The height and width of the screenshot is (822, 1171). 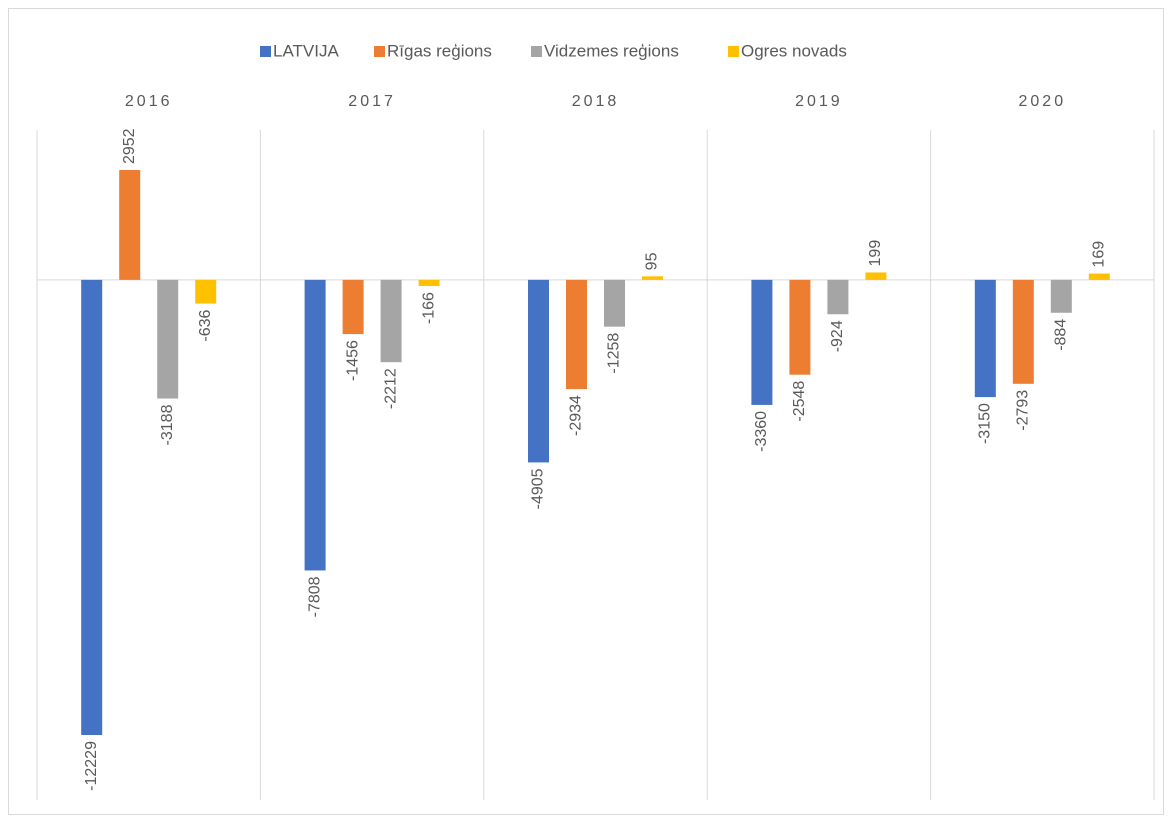 What do you see at coordinates (799, 401) in the screenshot?
I see `data-label: -2548` at bounding box center [799, 401].